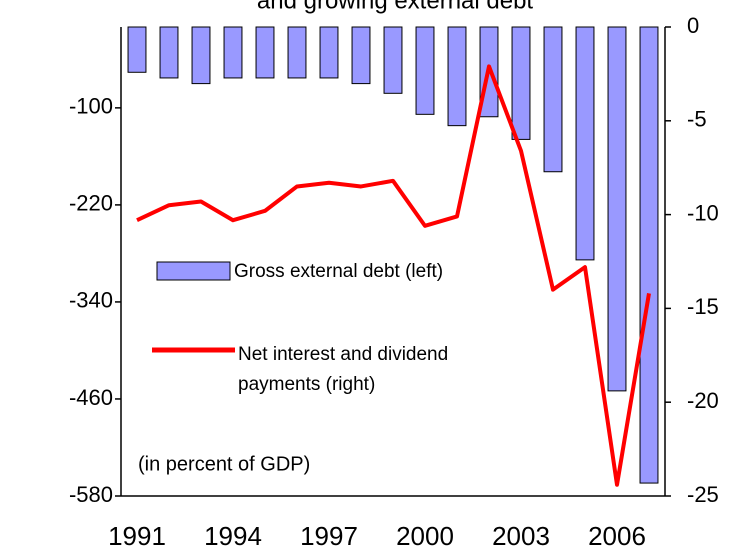  I want to click on x-tick-label: 1997, so click(329, 536).